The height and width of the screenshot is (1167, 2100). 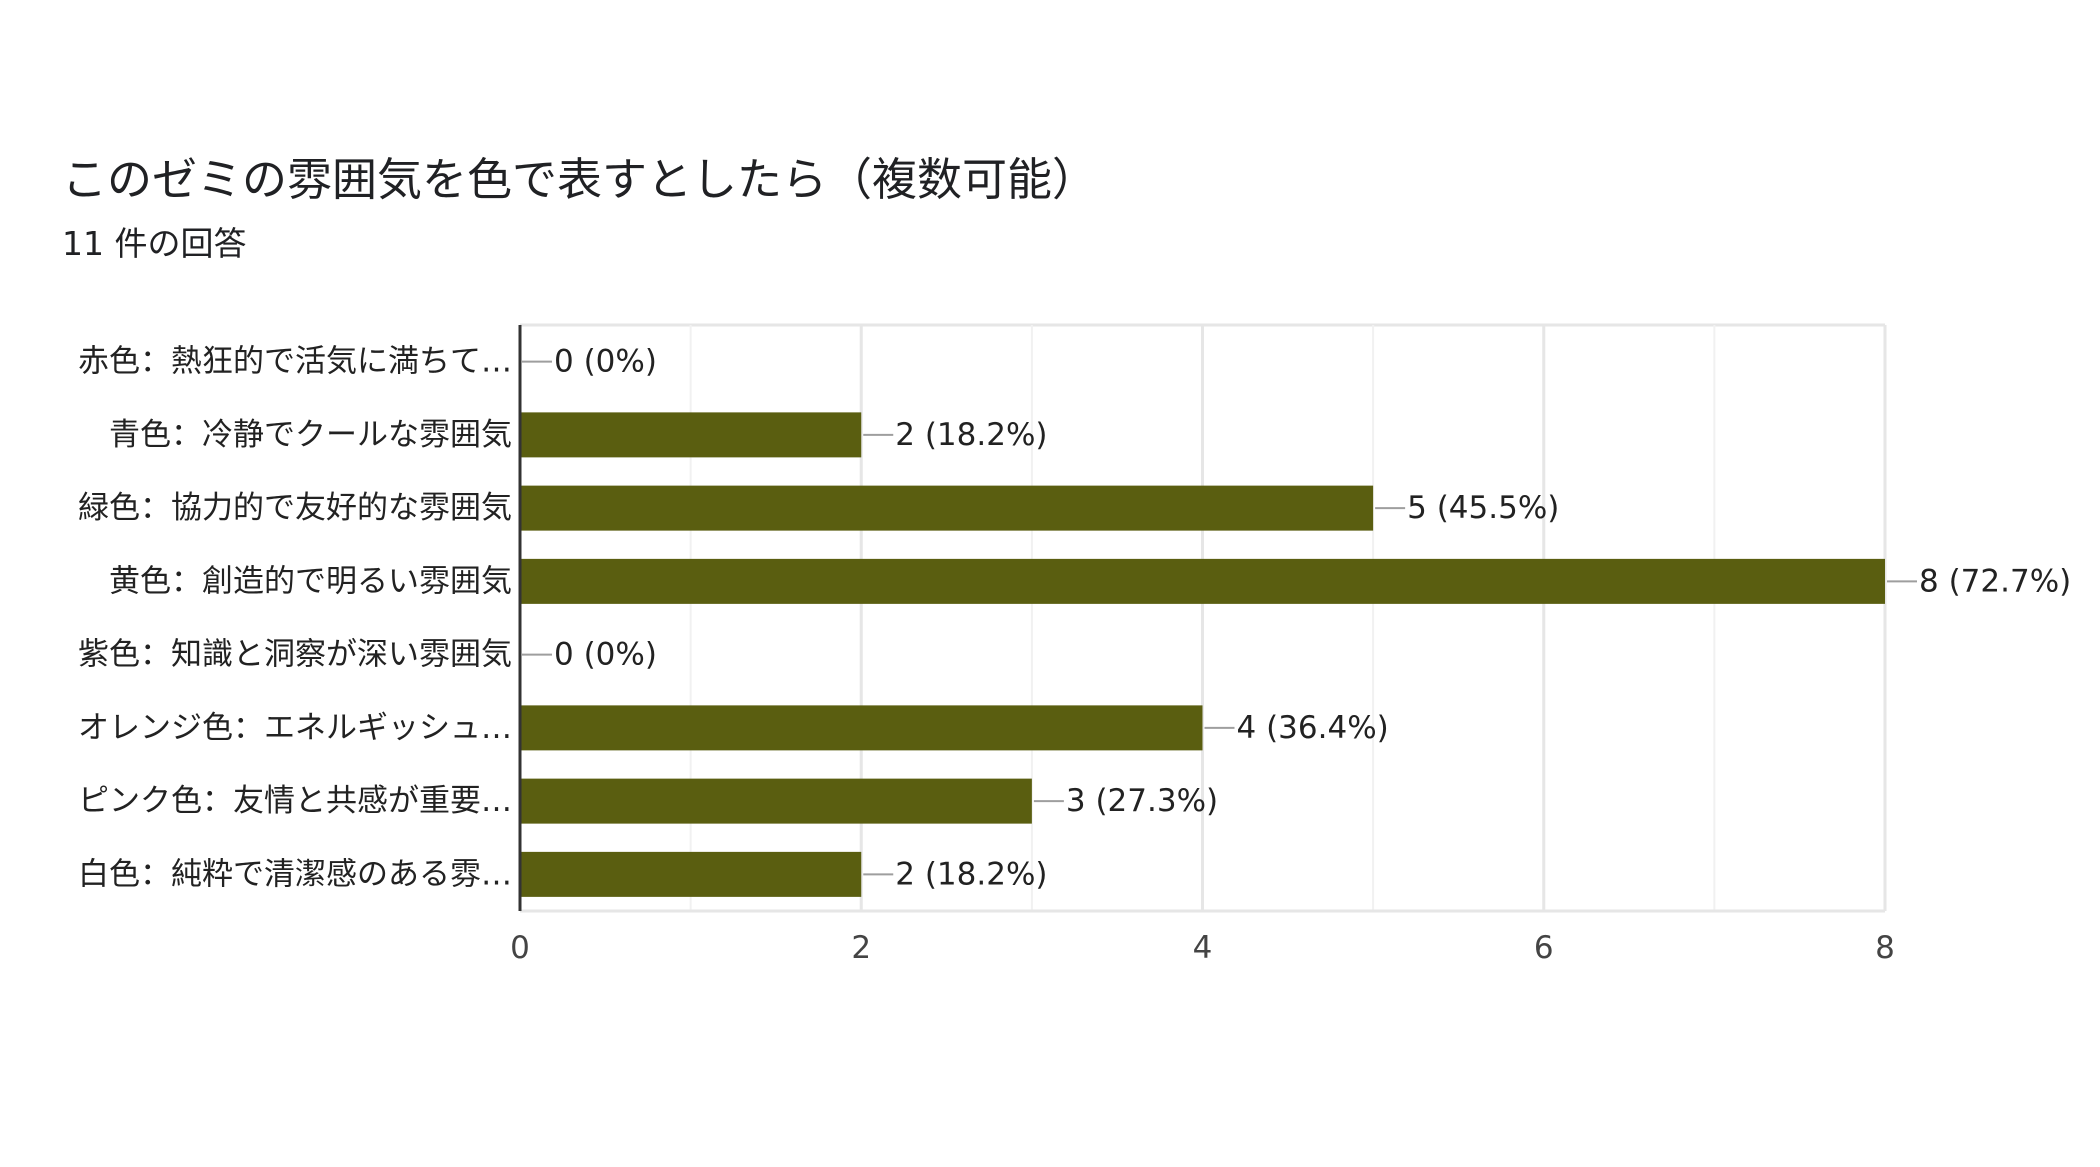 What do you see at coordinates (1995, 581) in the screenshot?
I see `value-label: 8 (72.7%)` at bounding box center [1995, 581].